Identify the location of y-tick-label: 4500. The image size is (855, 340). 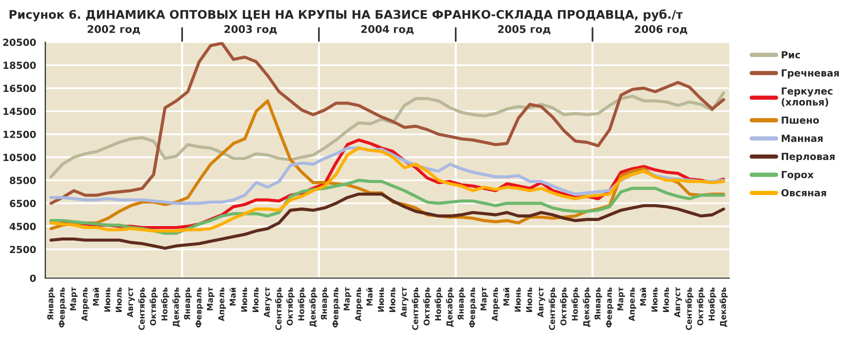
(23, 226).